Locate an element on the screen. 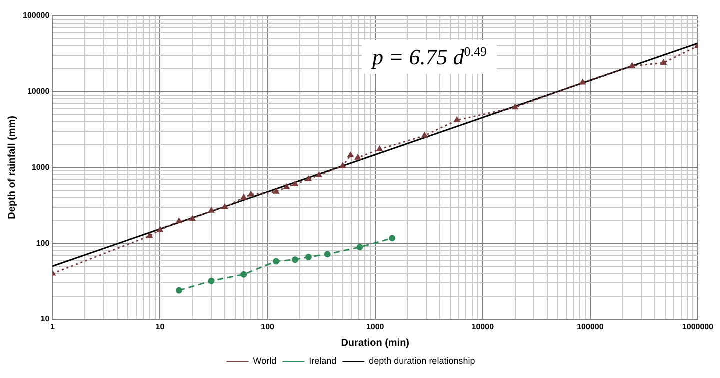  x-tick-label: 1 is located at coordinates (53, 327).